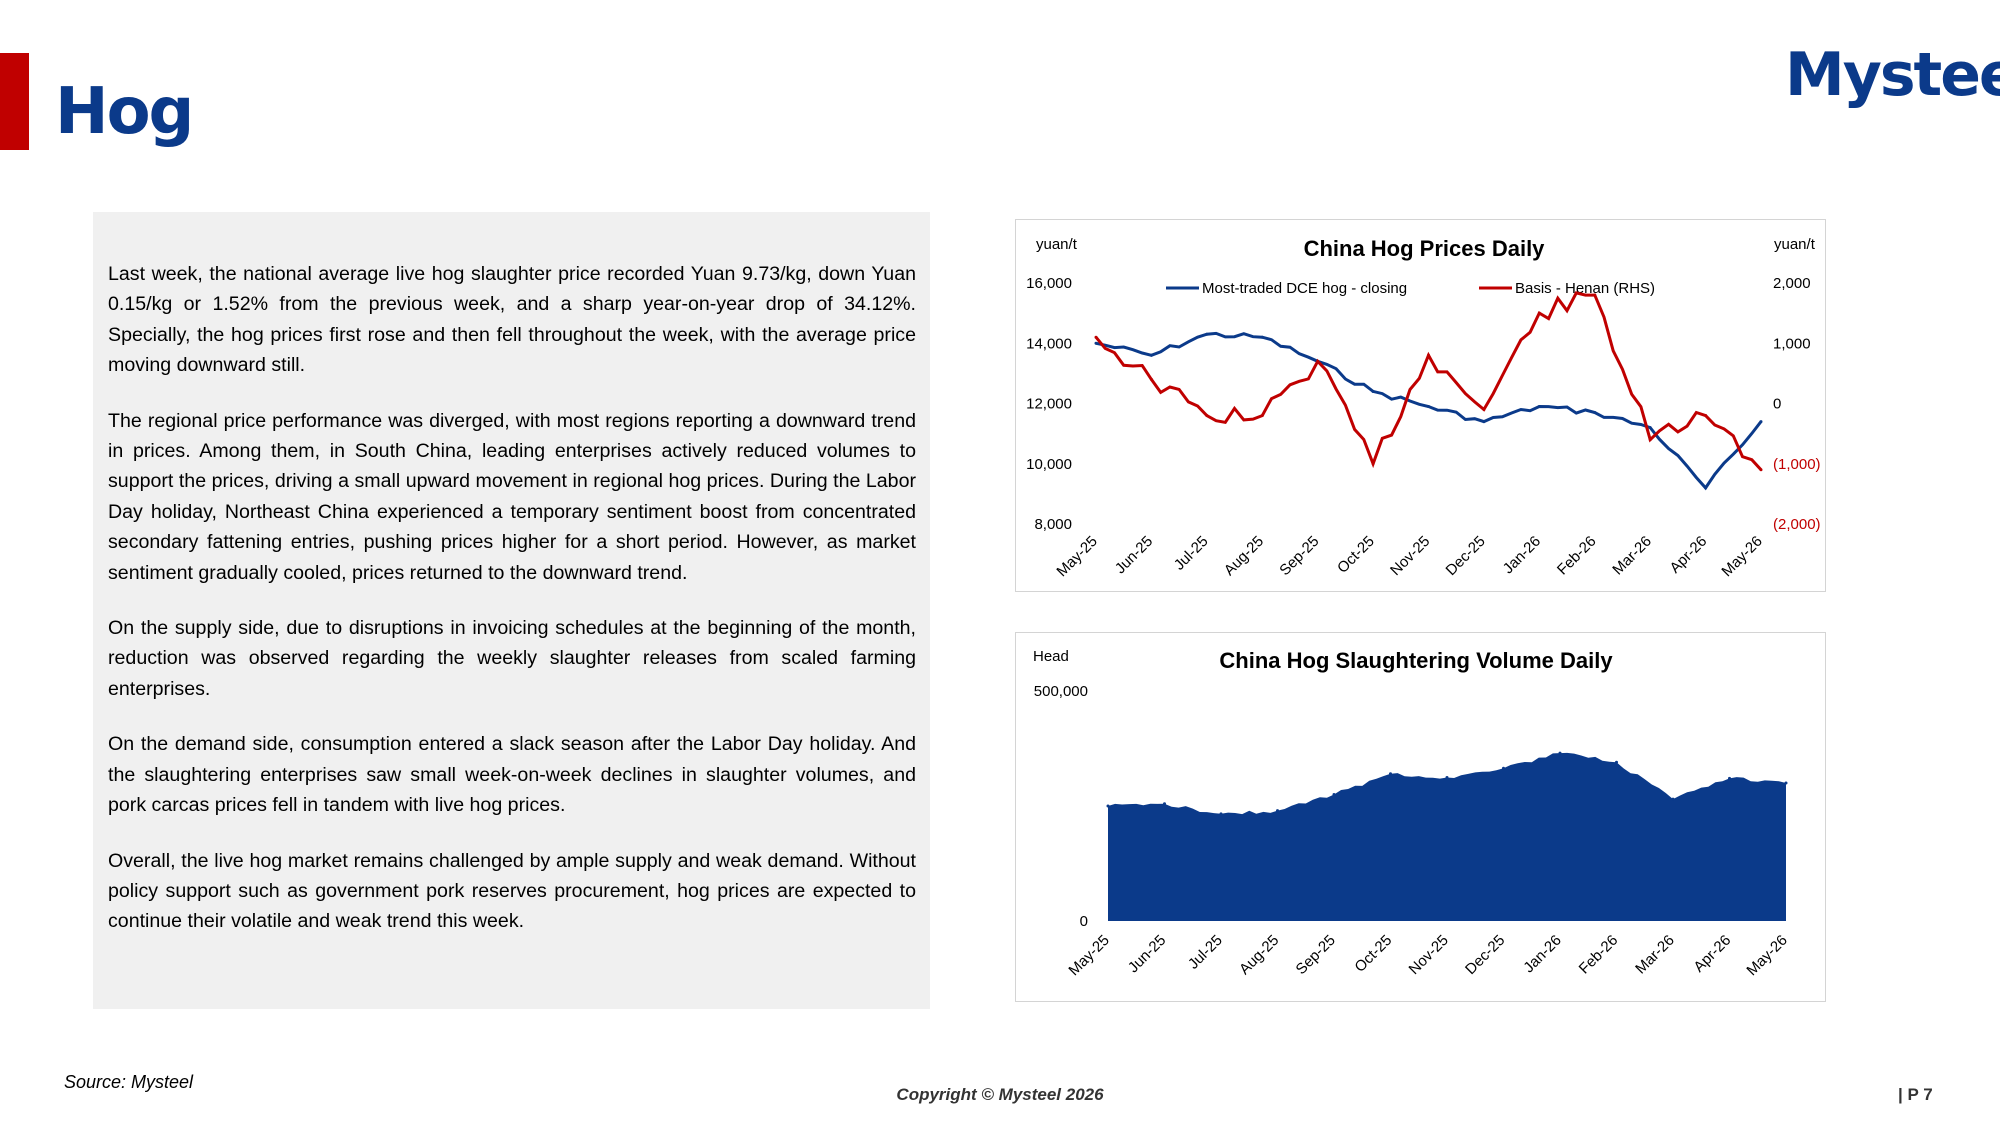 The image size is (2000, 1125). Describe the element at coordinates (1000, 1094) in the screenshot. I see `copyright: Copyright © Mysteel 2026` at that location.